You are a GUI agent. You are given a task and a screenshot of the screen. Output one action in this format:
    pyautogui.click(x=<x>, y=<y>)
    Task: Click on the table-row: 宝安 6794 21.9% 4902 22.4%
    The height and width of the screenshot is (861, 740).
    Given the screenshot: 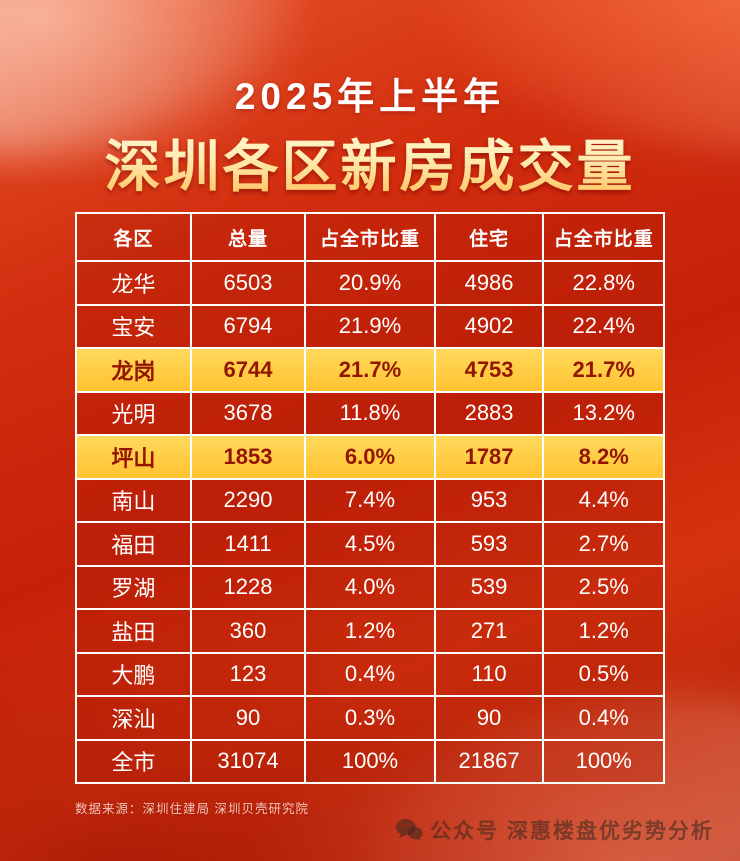 What is the action you would take?
    pyautogui.click(x=370, y=326)
    